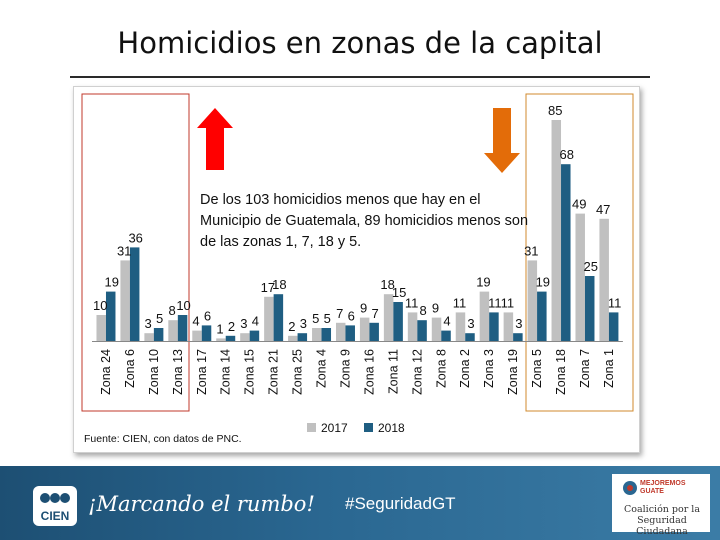  Describe the element at coordinates (55, 516) in the screenshot. I see `cien-logo-text: CIEN` at that location.